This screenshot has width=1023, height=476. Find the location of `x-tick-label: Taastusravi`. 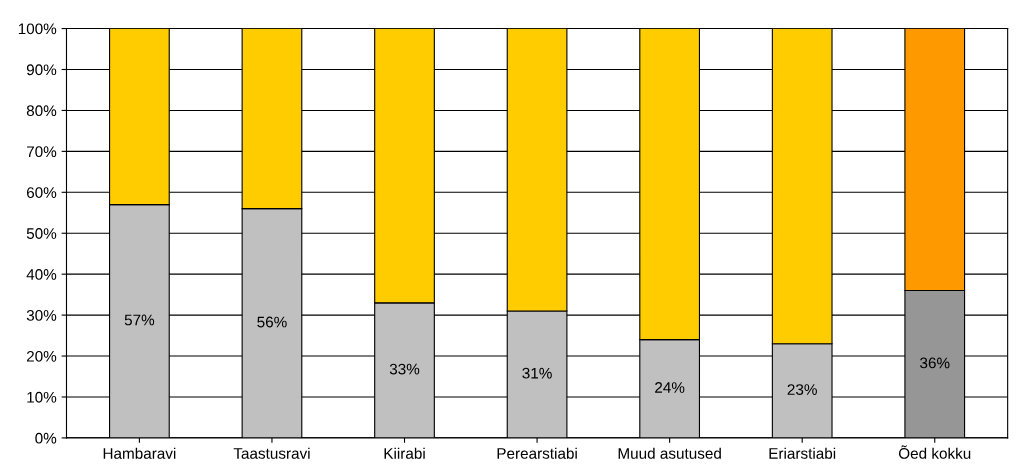

x-tick-label: Taastusravi is located at coordinates (271, 453).